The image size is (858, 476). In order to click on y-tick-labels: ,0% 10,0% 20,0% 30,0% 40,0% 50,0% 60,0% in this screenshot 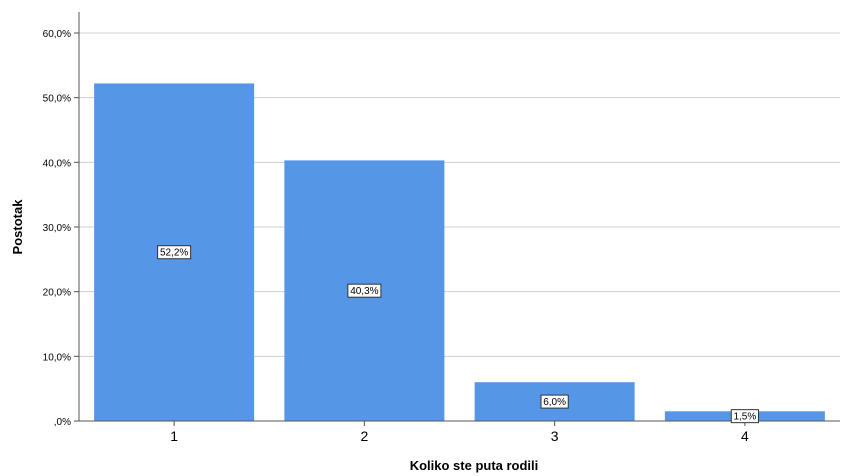, I will do `click(57, 228)`.